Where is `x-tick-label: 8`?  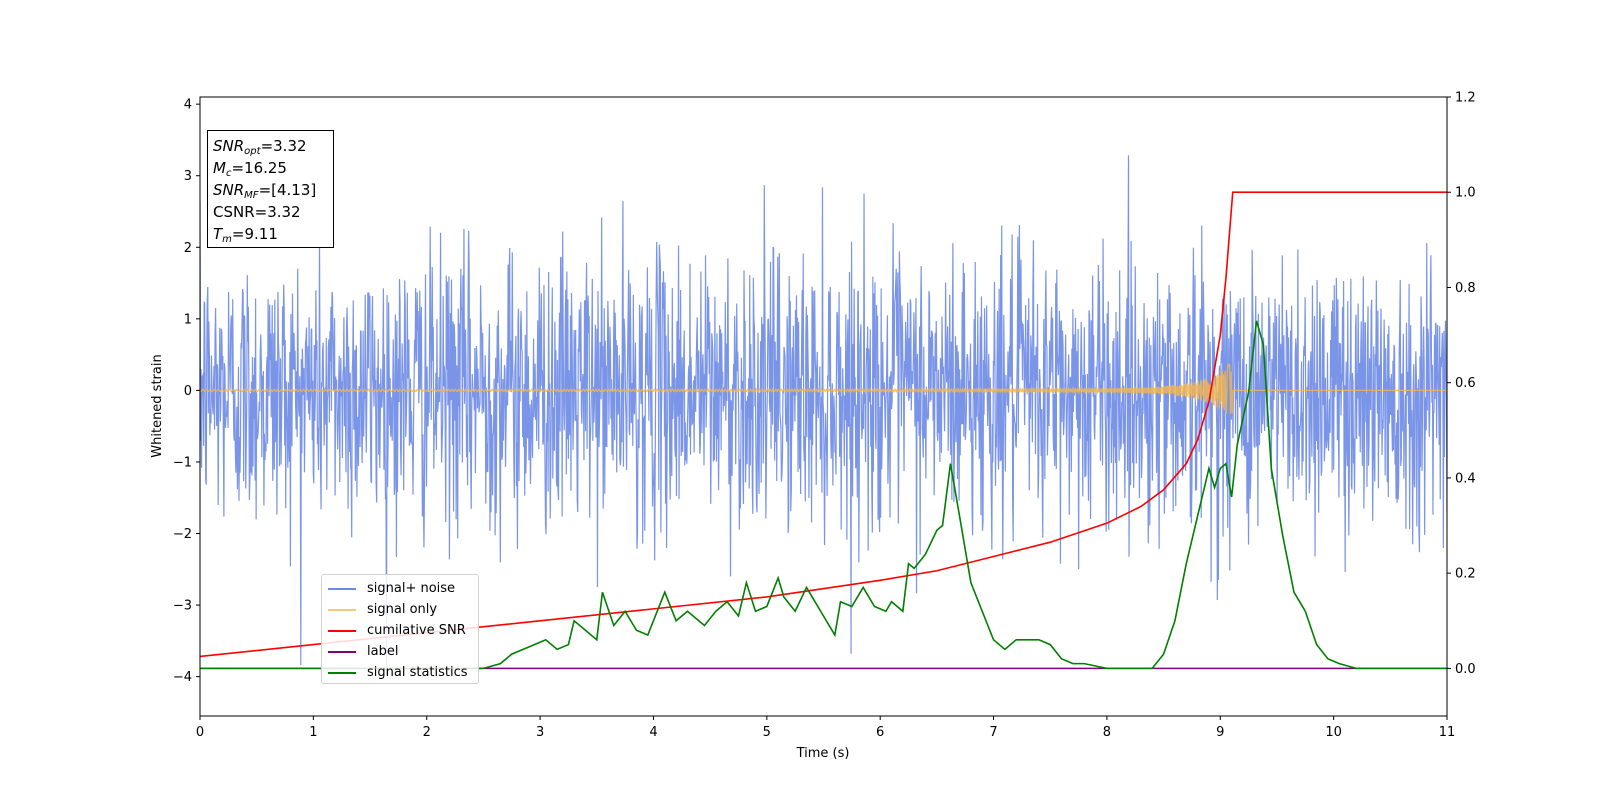
x-tick-label: 8 is located at coordinates (1107, 732).